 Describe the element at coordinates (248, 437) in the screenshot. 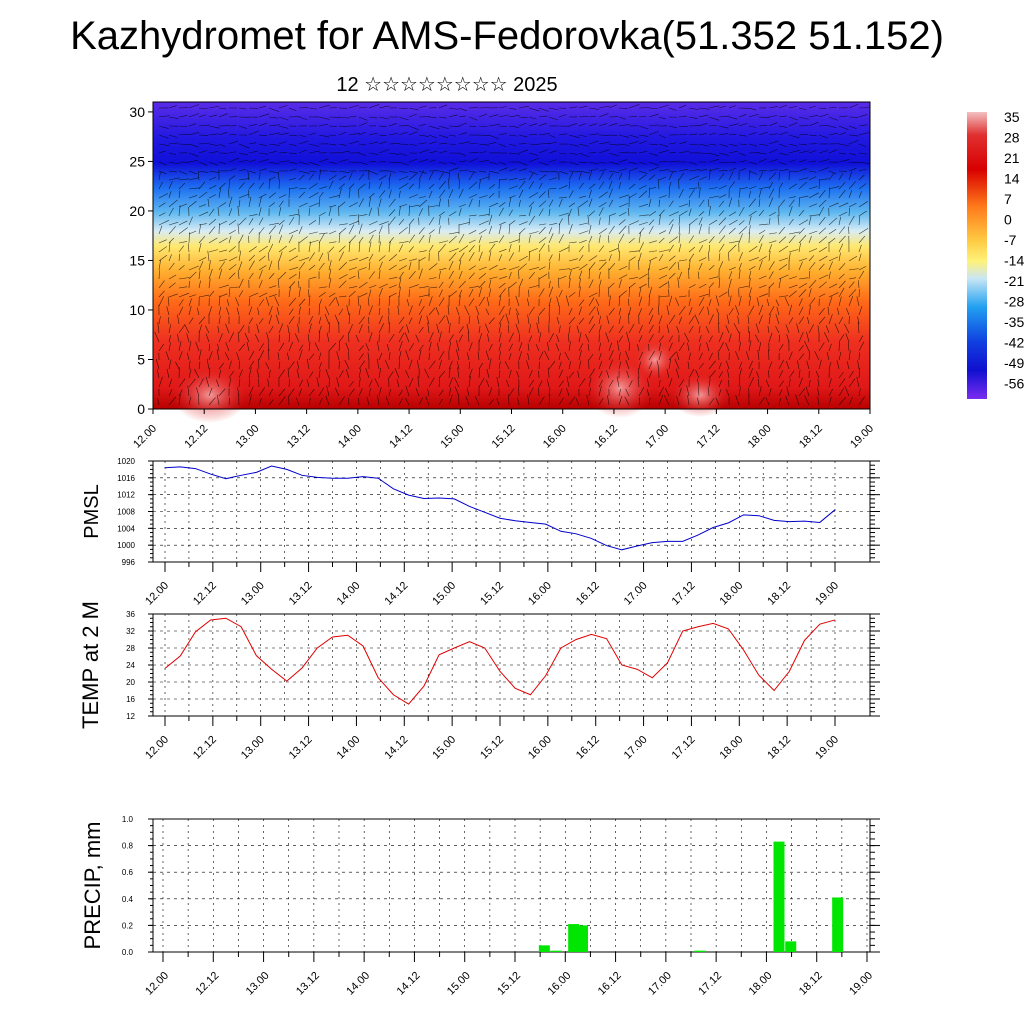

I see `x-tick-label: 13.00` at that location.